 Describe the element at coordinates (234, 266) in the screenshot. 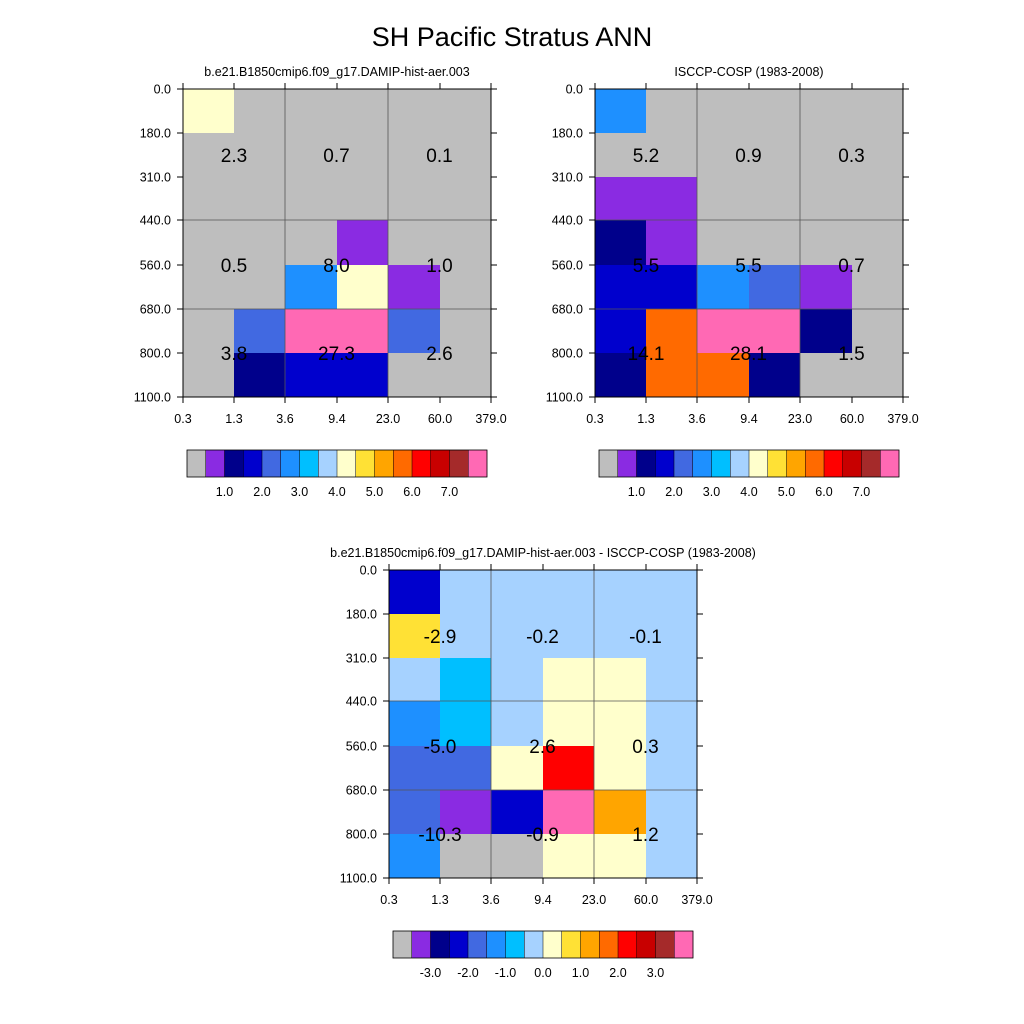

I see `data-label: 0.5` at that location.